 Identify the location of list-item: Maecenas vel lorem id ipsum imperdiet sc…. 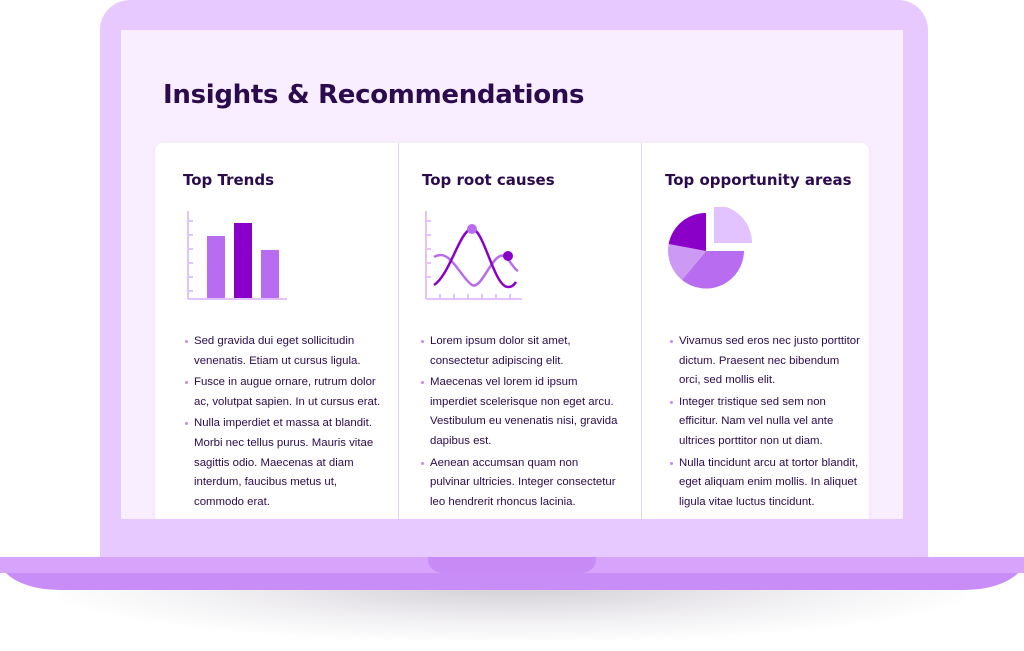
(521, 412).